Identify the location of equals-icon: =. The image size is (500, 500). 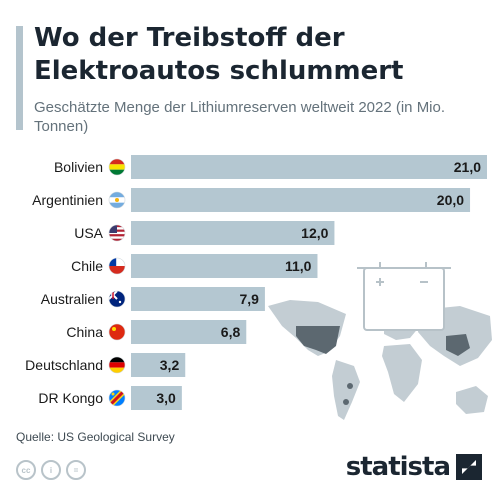
(76, 470).